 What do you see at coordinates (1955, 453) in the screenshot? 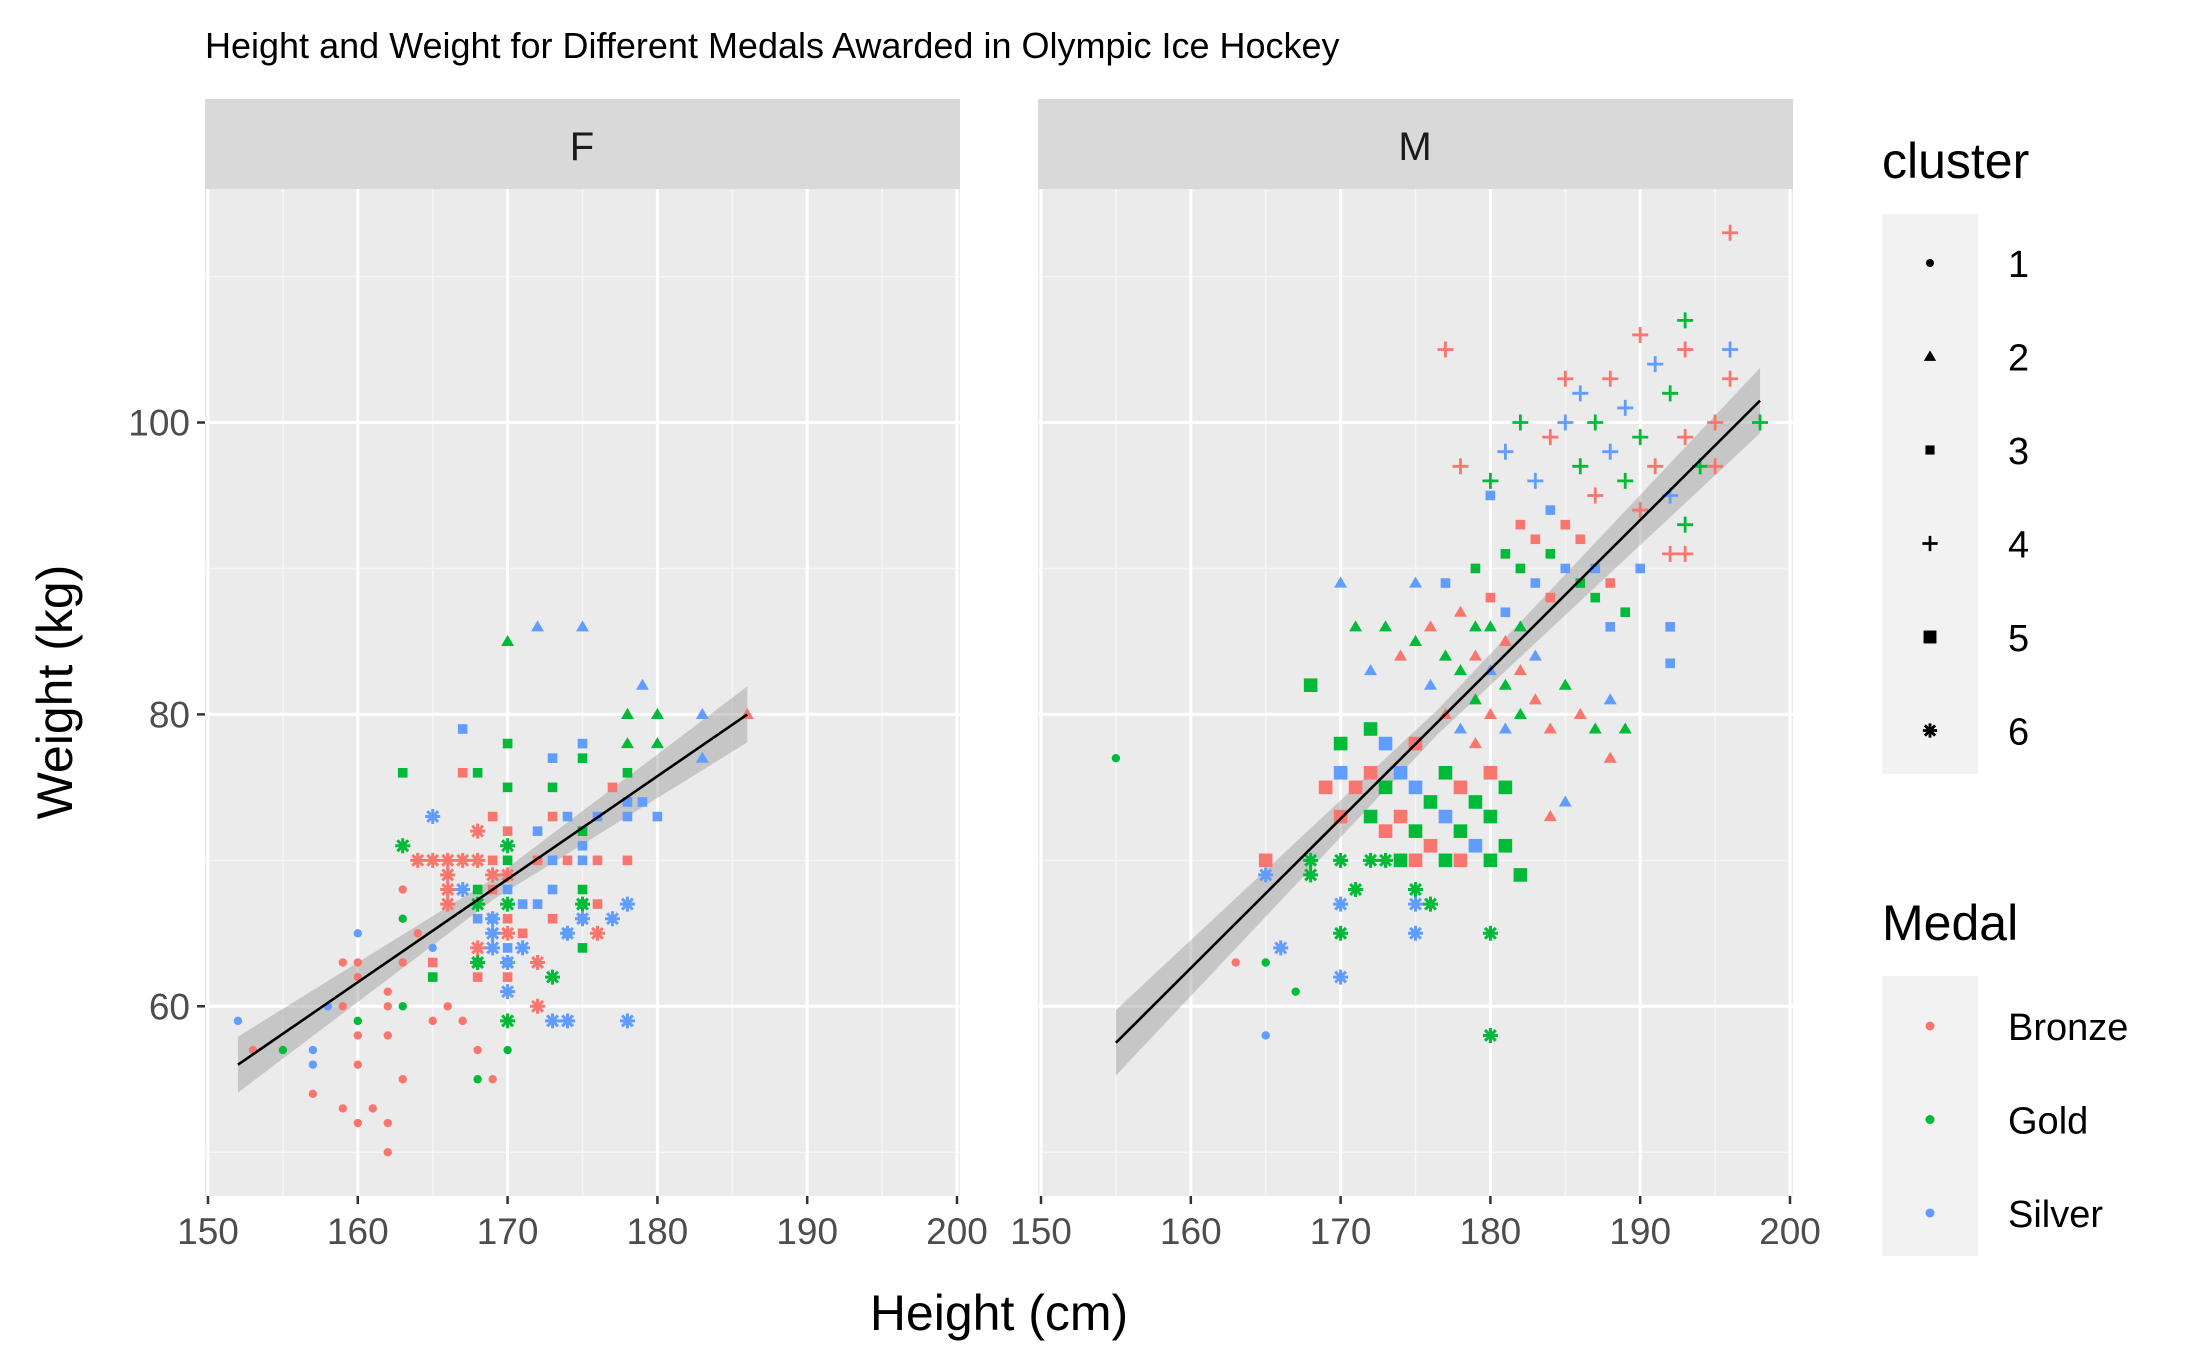
I see `legend-cluster: cluster 1 2 3 4 5 6` at bounding box center [1955, 453].